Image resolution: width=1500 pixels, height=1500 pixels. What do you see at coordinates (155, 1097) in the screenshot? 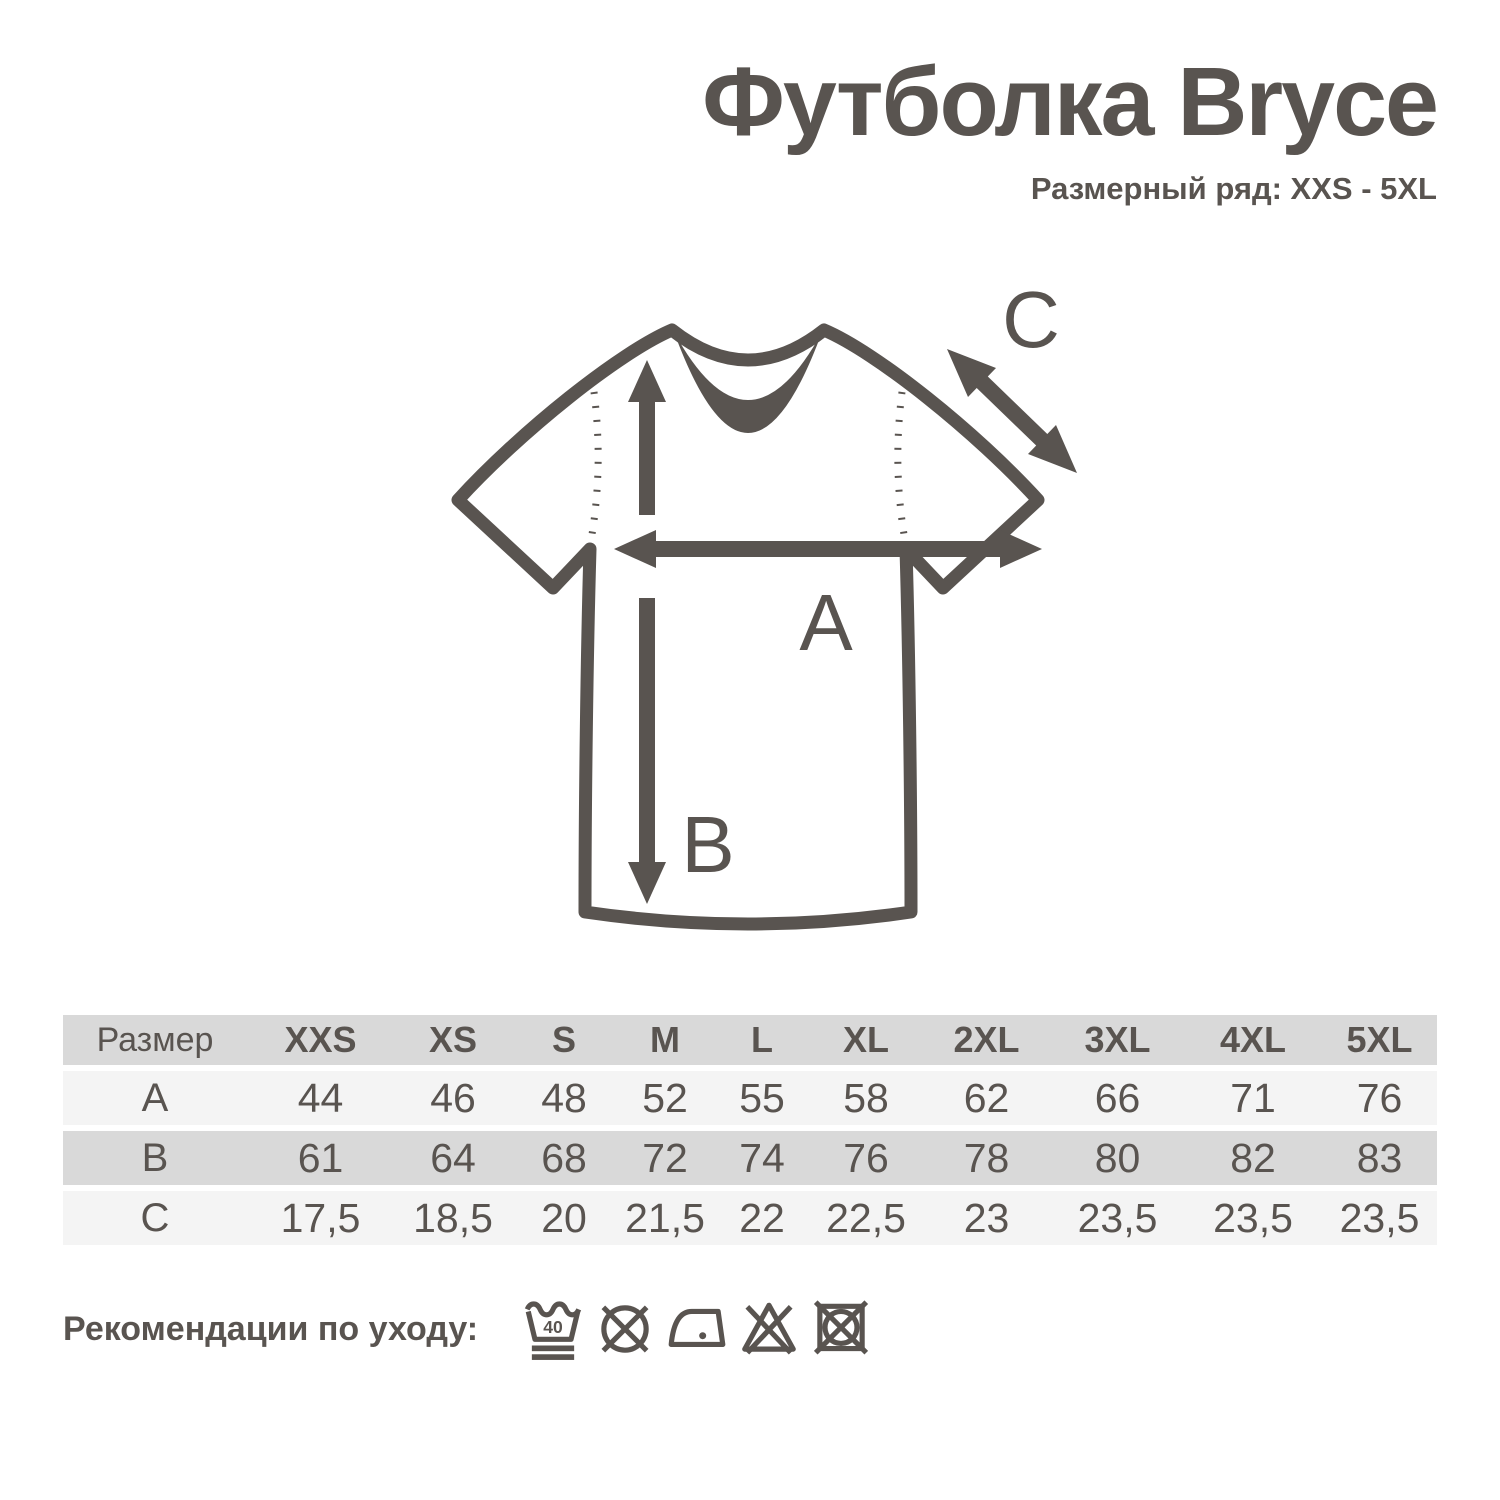
I see `row-label-cell: A` at bounding box center [155, 1097].